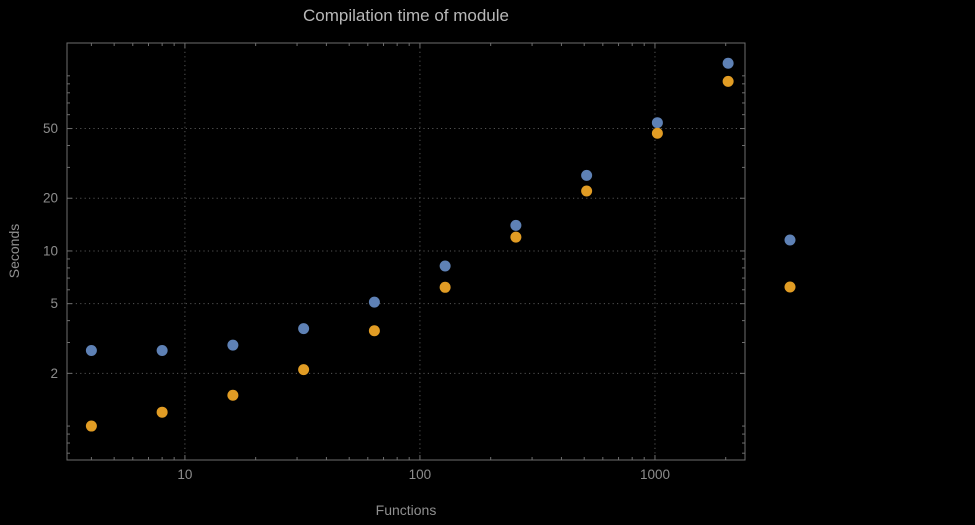  What do you see at coordinates (54, 373) in the screenshot?
I see `y-tick-label: 2` at bounding box center [54, 373].